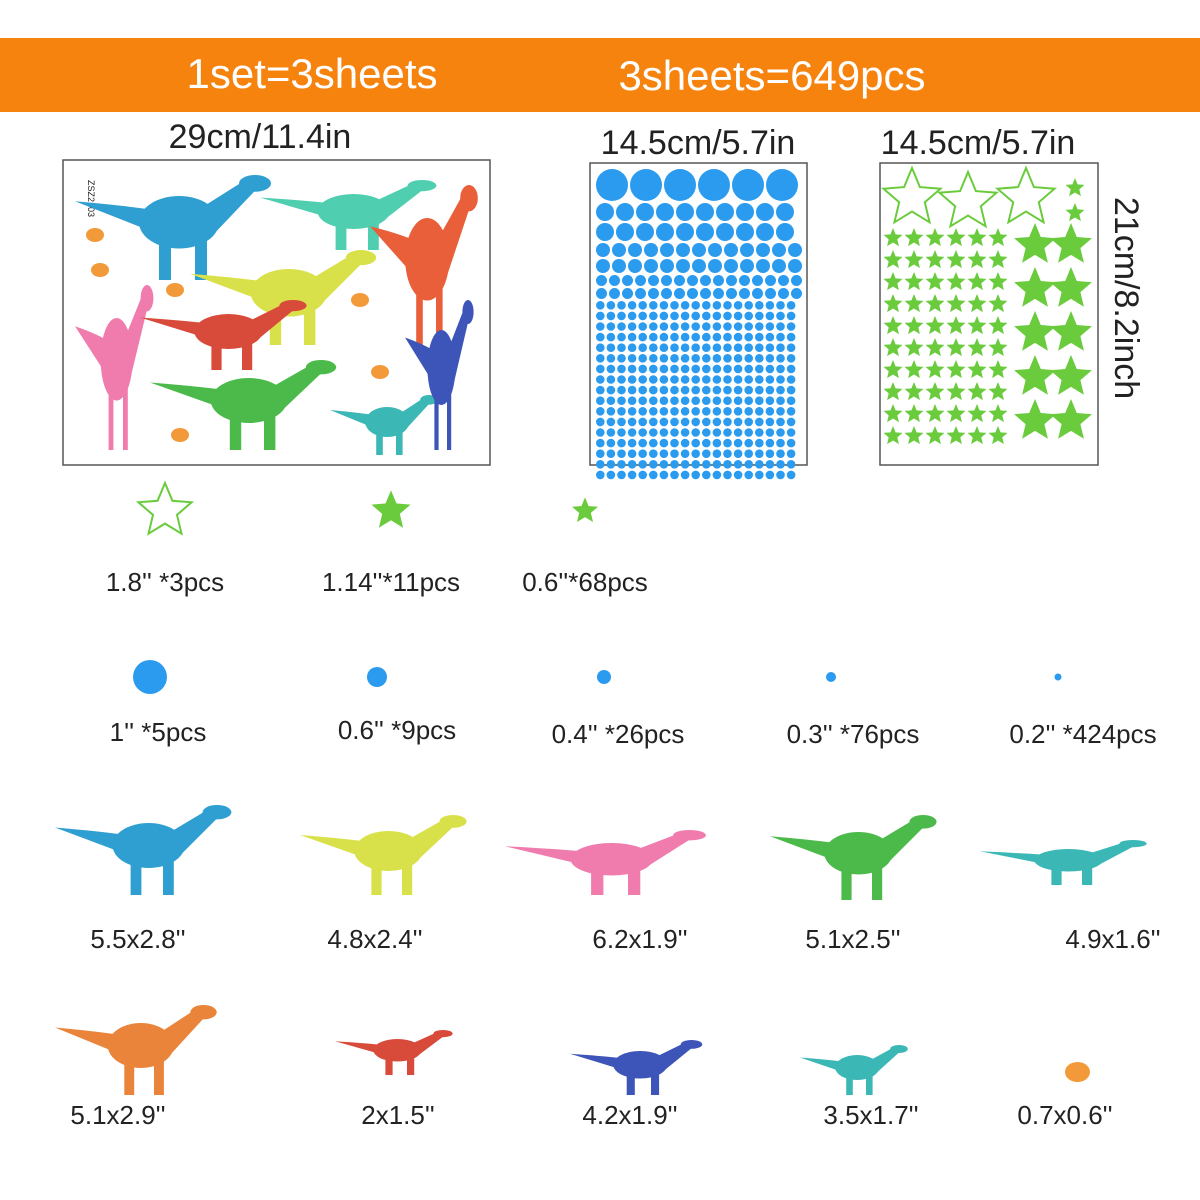  Describe the element at coordinates (117, 1115) in the screenshot. I see `dinosaur-label: 5.1x2.9''` at that location.